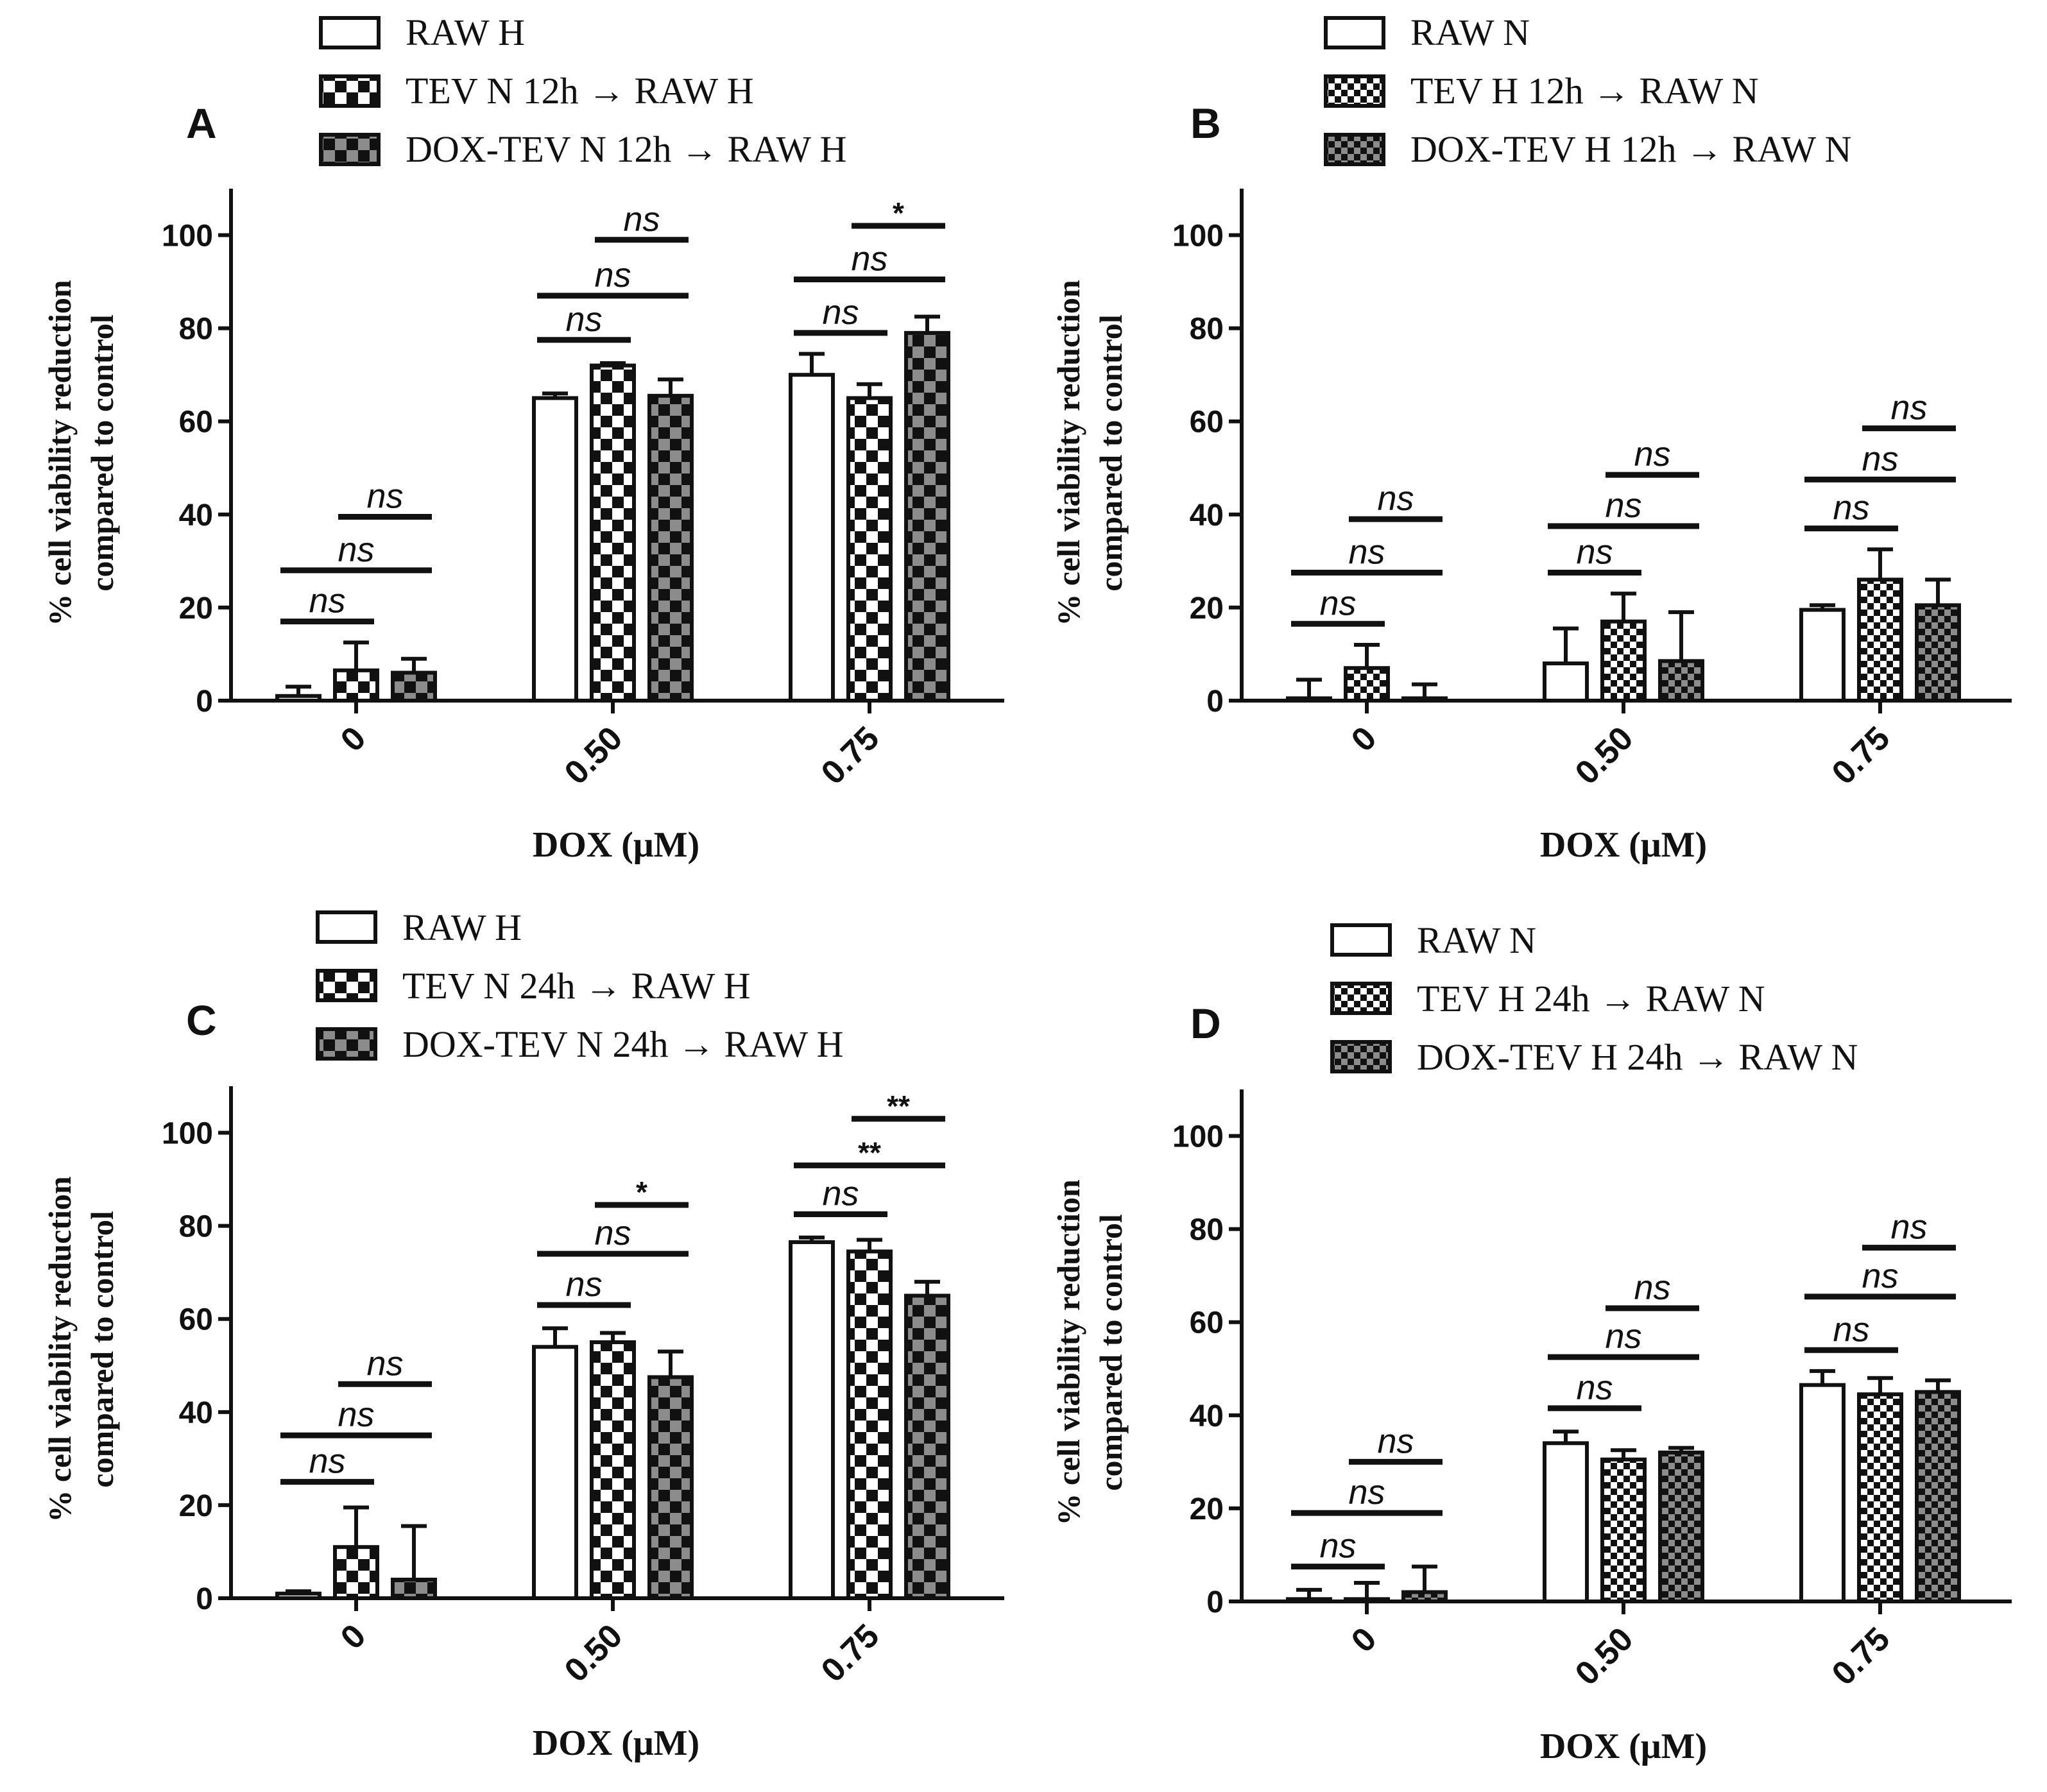 The height and width of the screenshot is (1792, 2047). I want to click on legend-item: DOX-TEV N 12h → RAW H, so click(583, 149).